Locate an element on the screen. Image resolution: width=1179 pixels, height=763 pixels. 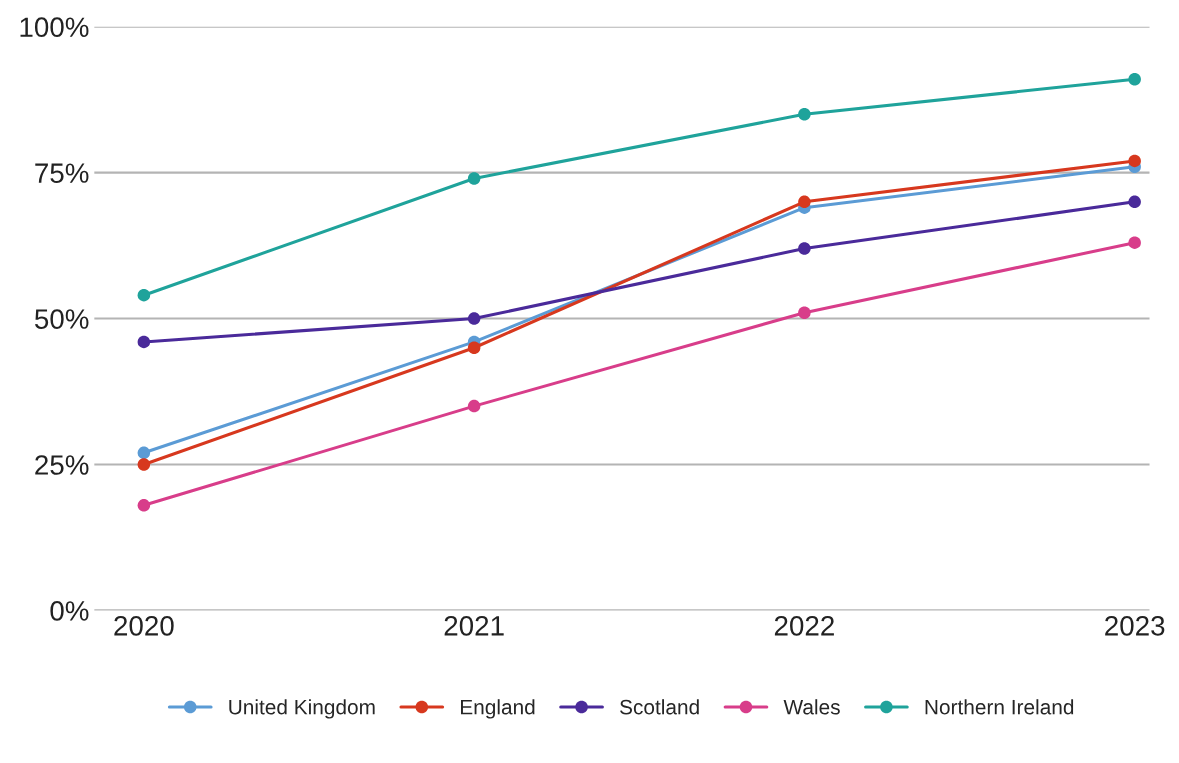
x-tick-label: 2023 is located at coordinates (1135, 625).